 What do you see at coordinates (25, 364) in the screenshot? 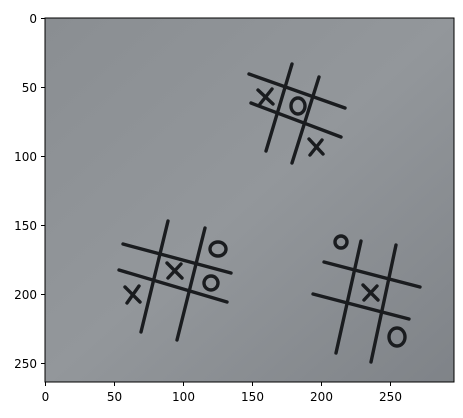
I see `y-tick-label: 250` at bounding box center [25, 364].